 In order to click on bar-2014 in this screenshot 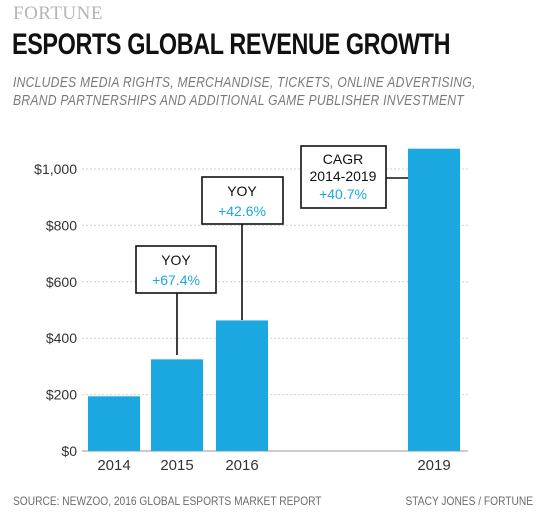, I will do `click(114, 423)`.